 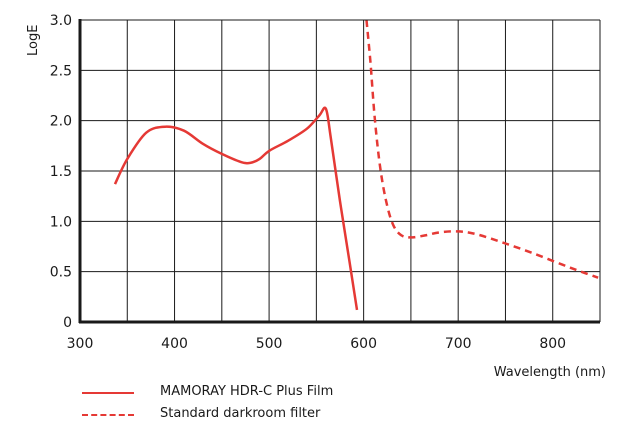 I want to click on x-axis-label: Wavelength (nm), so click(x=550, y=372).